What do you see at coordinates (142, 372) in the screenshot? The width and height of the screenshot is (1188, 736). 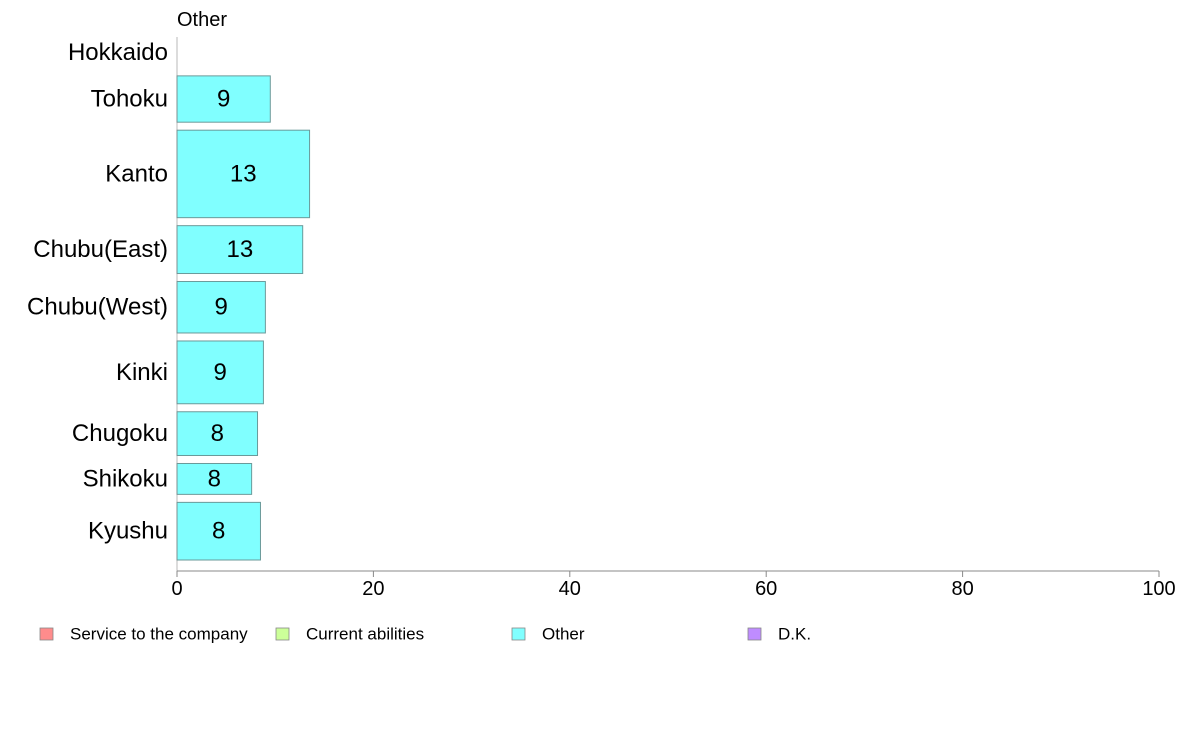 I see `category-label: Kinki` at bounding box center [142, 372].